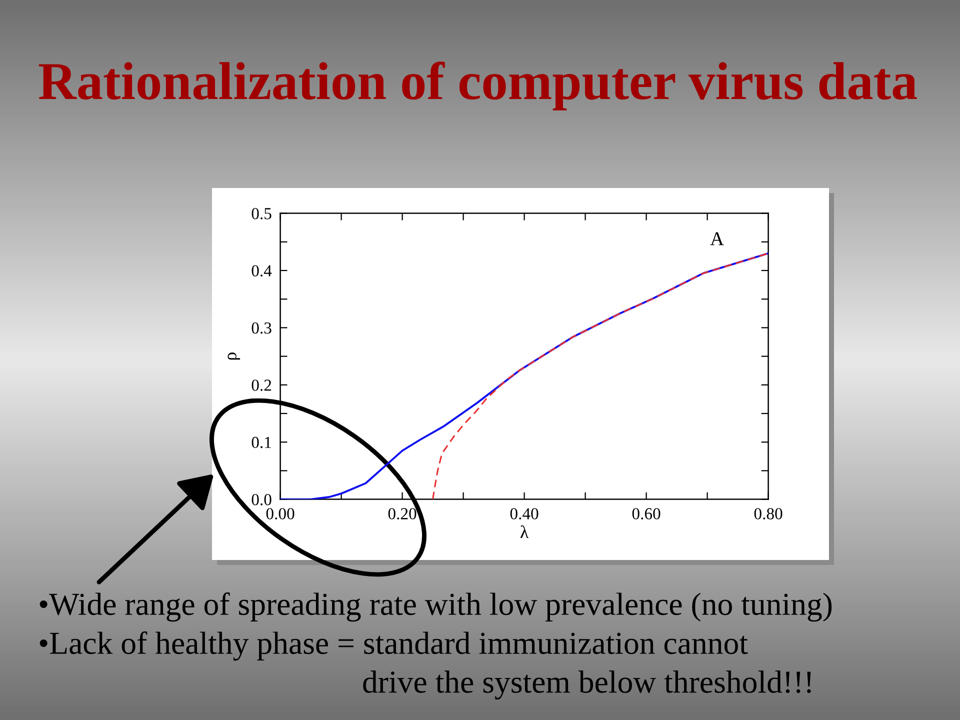  Describe the element at coordinates (402, 514) in the screenshot. I see `x-tick-label: 0.20` at that location.